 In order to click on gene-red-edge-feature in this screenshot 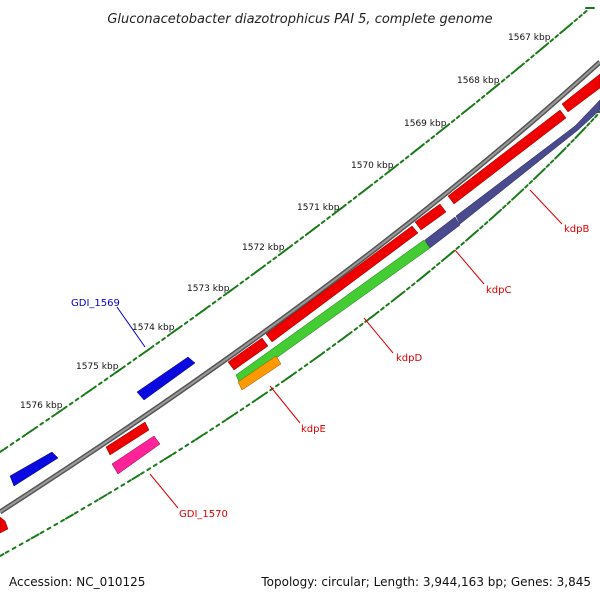, I will do `click(4, 525)`.